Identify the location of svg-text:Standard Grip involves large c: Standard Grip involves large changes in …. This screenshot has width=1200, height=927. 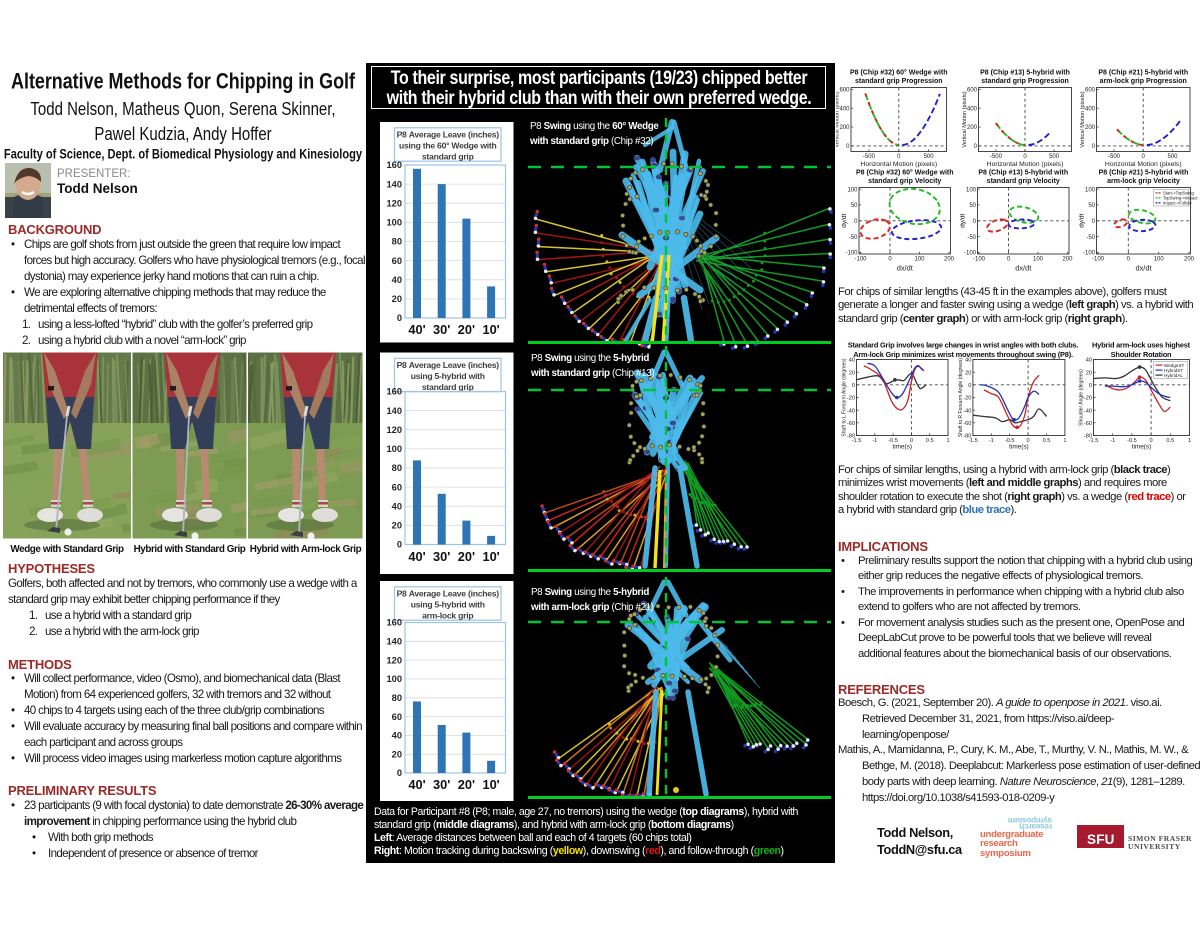
(963, 345).